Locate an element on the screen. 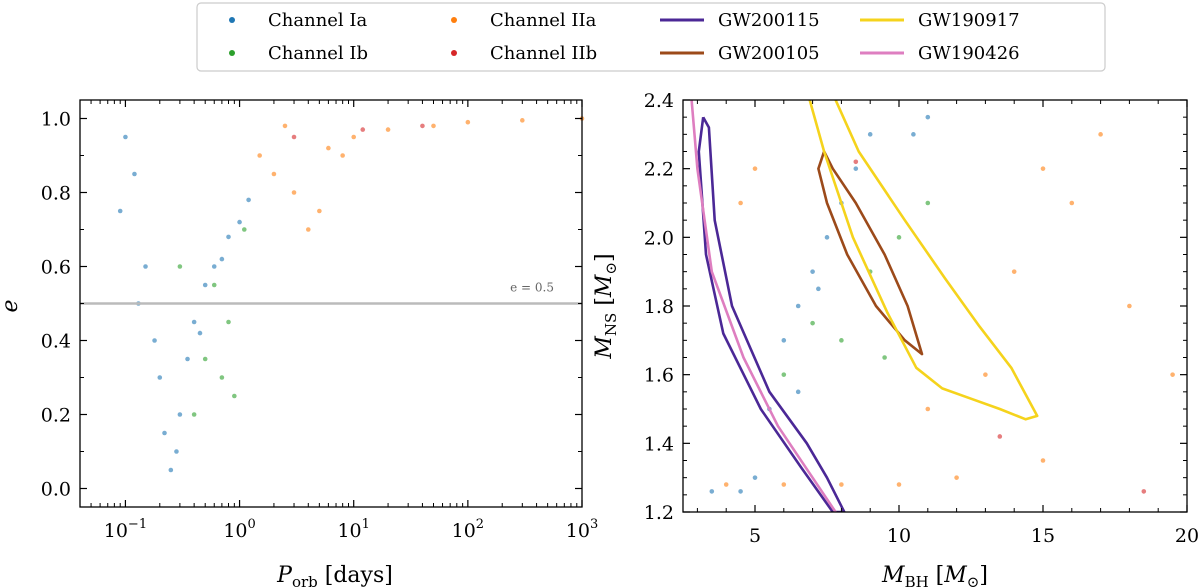  y-tick-label: 2.0 is located at coordinates (659, 238).